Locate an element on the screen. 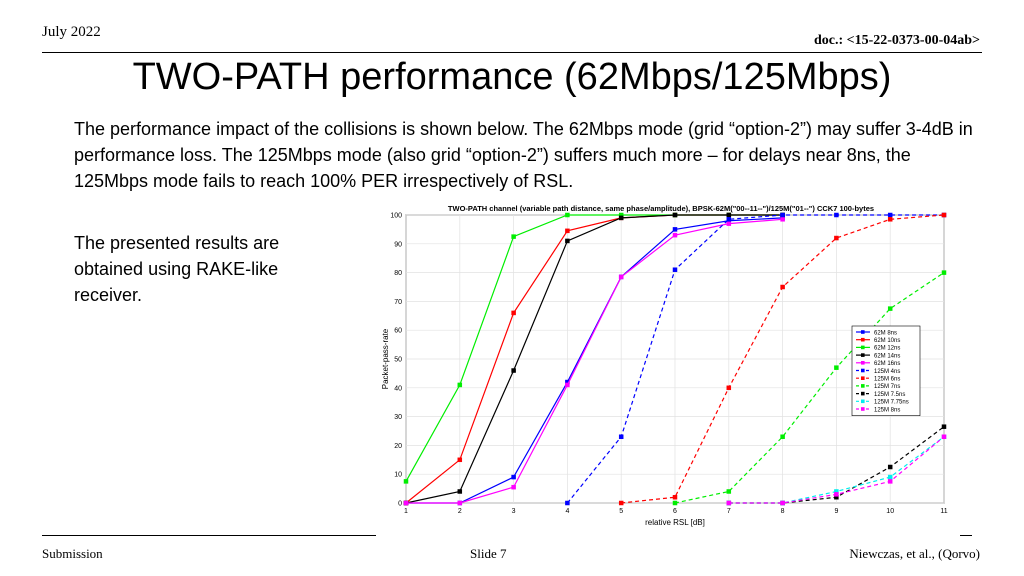  legend-entry: 125M 4ns is located at coordinates (887, 372).